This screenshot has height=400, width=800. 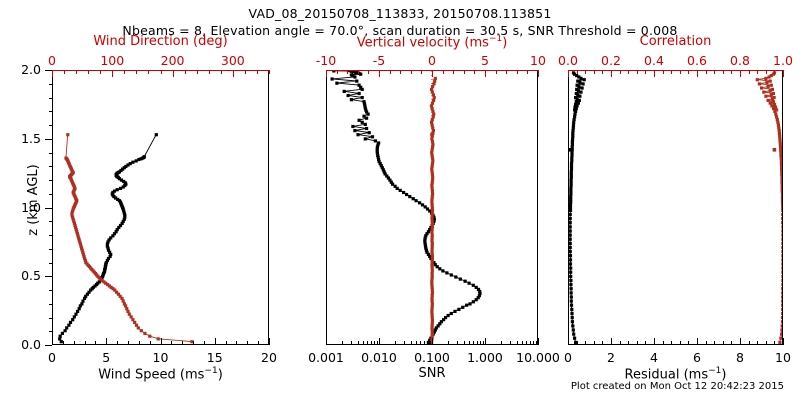 I want to click on x-axis-tick-label: 0.100, so click(x=432, y=357).